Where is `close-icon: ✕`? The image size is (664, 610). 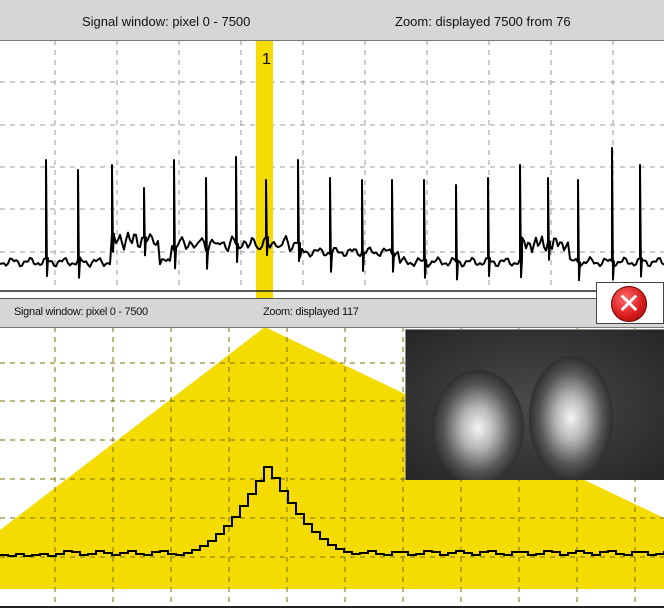
close-icon: ✕ is located at coordinates (629, 304).